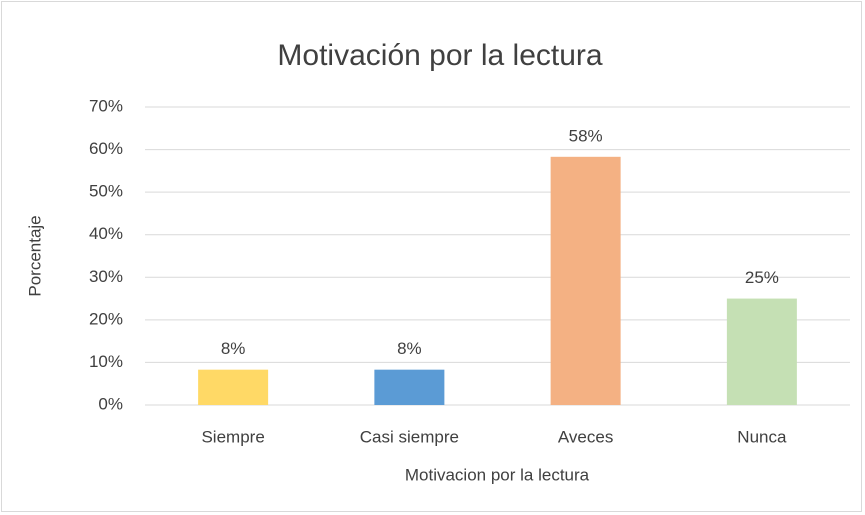 This screenshot has height=515, width=865. I want to click on x-tick-label: Casi siempre, so click(409, 436).